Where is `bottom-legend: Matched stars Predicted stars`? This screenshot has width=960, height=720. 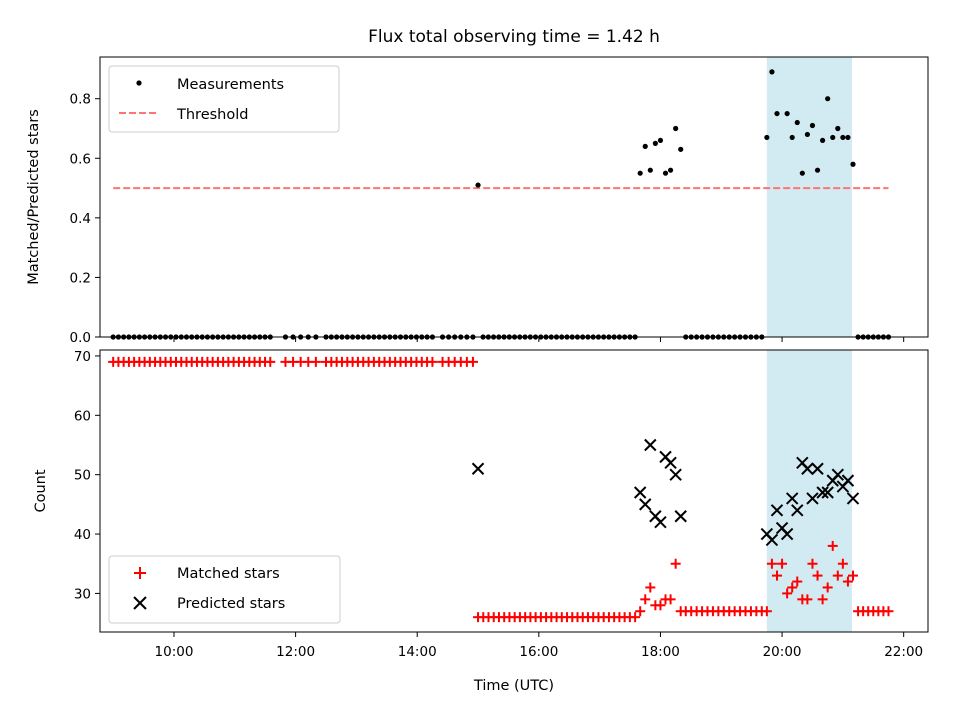 bottom-legend: Matched stars Predicted stars is located at coordinates (224, 589).